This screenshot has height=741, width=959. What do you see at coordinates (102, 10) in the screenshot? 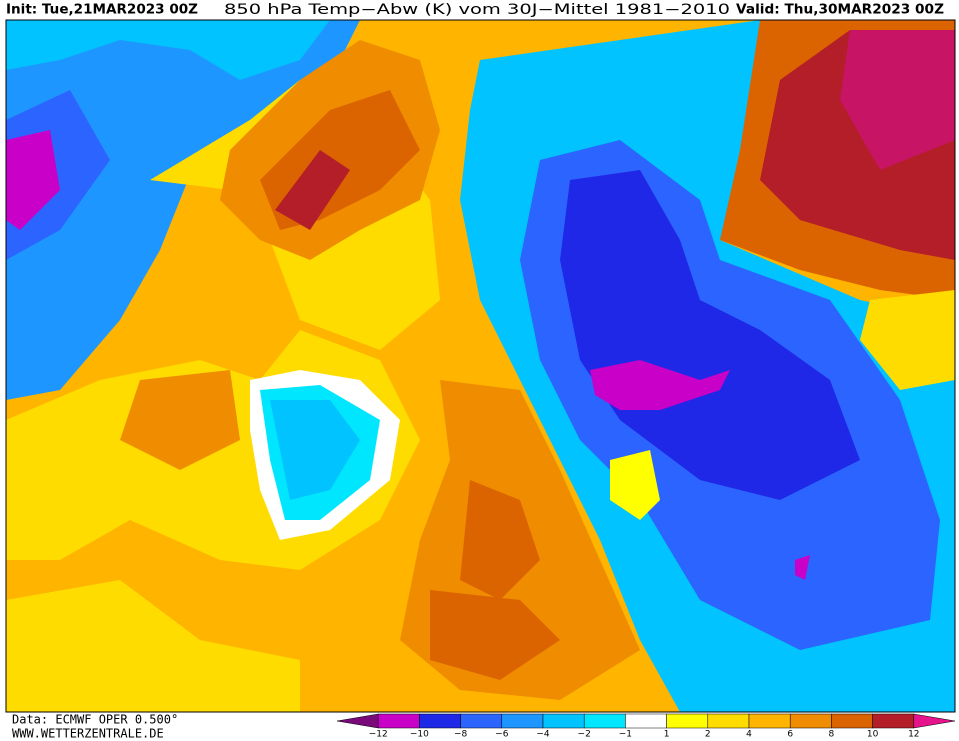
I see `init-label: Init: Tue,21MAR2023 00Z` at bounding box center [102, 10].